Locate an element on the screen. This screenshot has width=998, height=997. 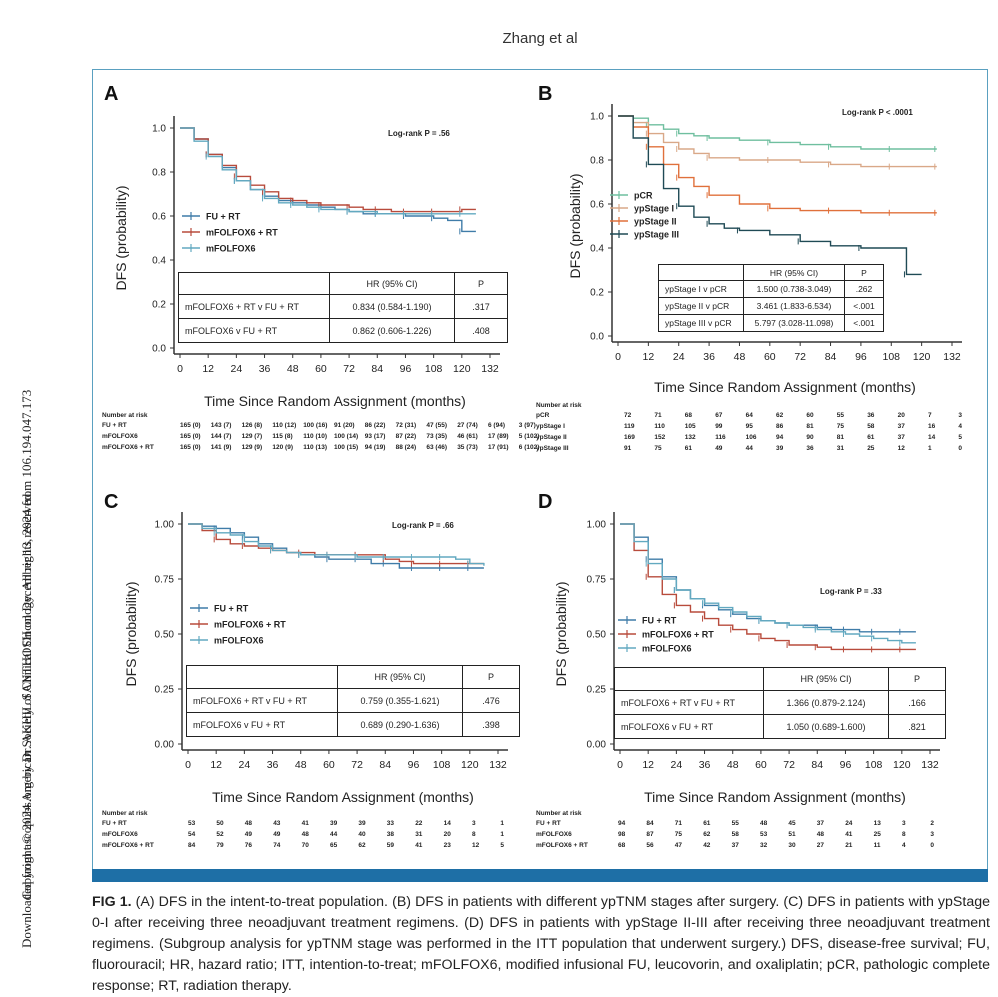
risk-cell: 32 is located at coordinates (764, 845).